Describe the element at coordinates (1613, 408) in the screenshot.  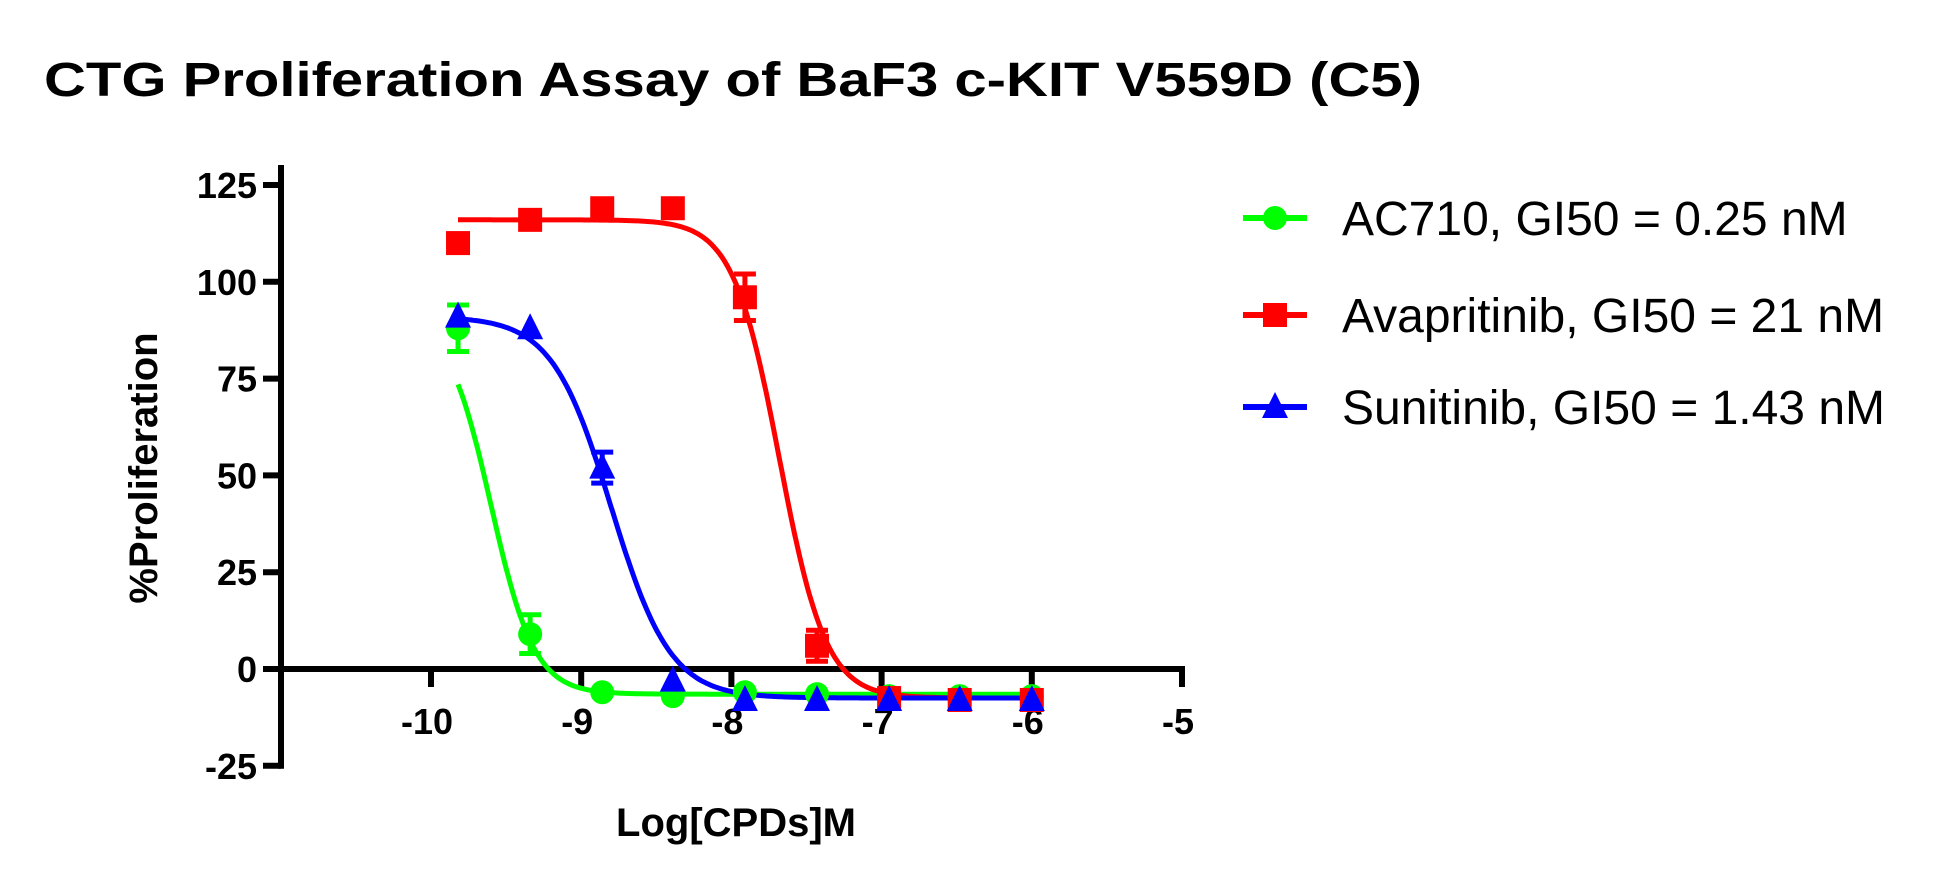
I see `legend-label-2: Sunitinib, GI50 = 1.43 nM` at that location.